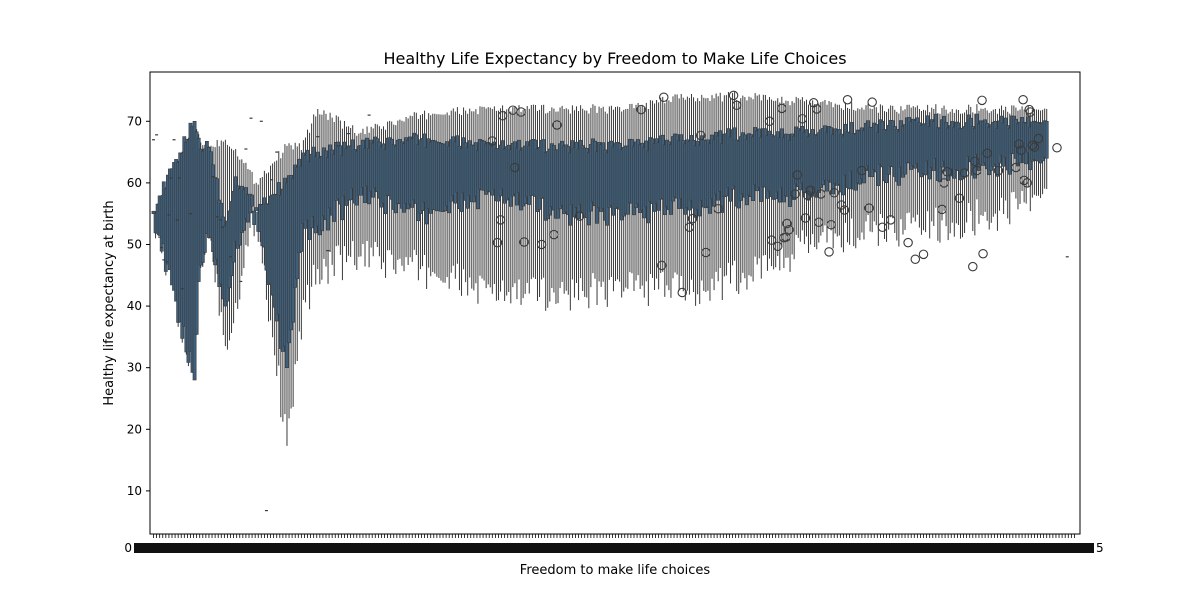  What do you see at coordinates (1100, 548) in the screenshot?
I see `x-tick-label: 5` at bounding box center [1100, 548].